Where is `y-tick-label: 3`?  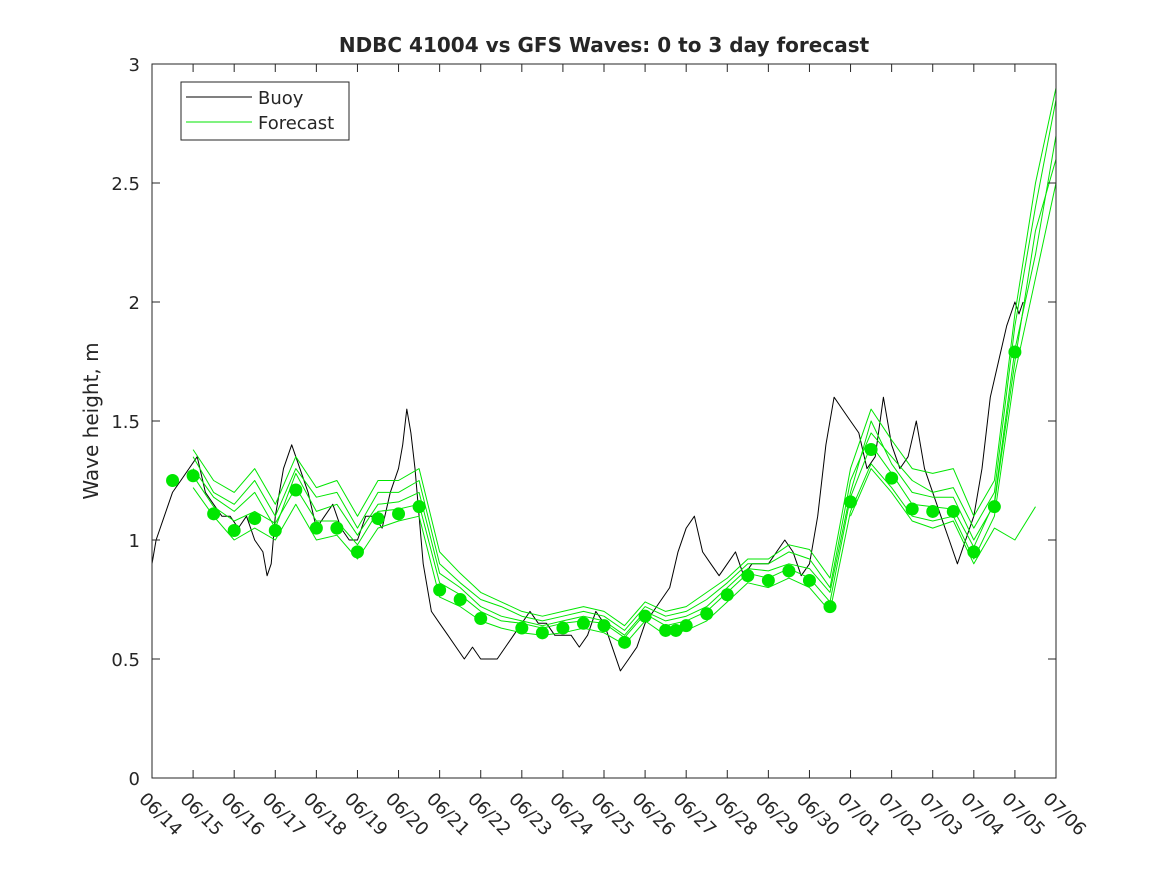
y-tick-label: 3 is located at coordinates (134, 65).